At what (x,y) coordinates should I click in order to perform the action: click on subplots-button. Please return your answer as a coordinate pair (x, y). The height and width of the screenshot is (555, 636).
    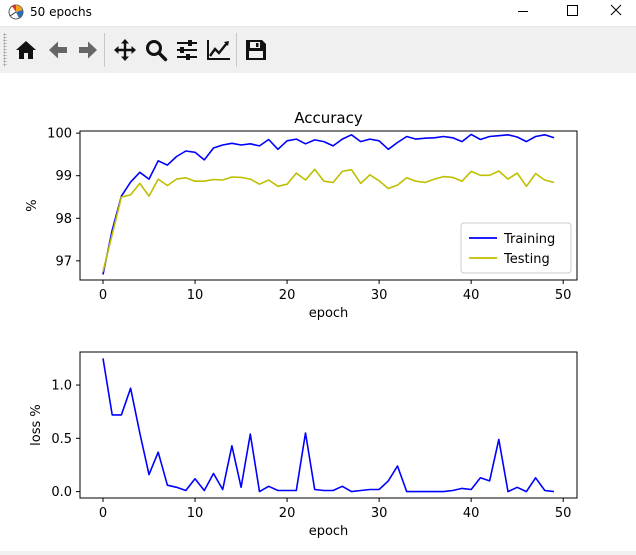
    Looking at the image, I should click on (187, 50).